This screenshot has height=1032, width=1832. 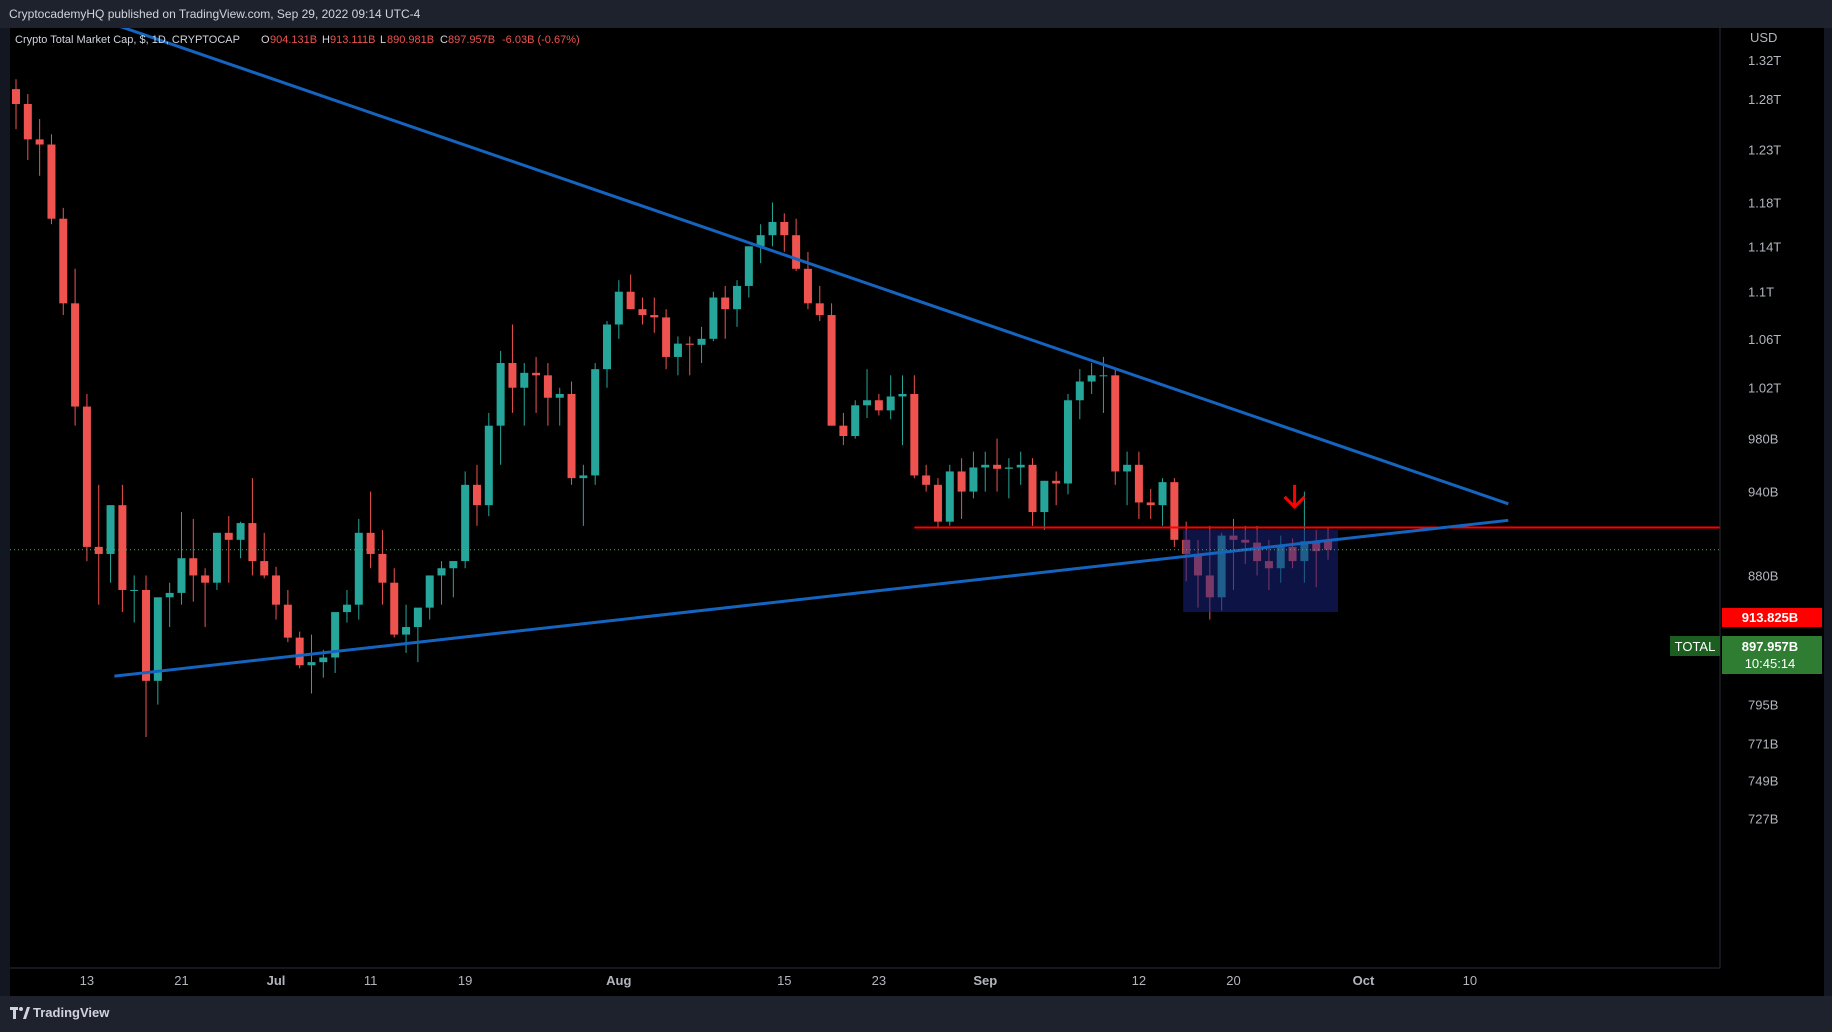 What do you see at coordinates (181, 980) in the screenshot?
I see `time-tick-label: 21` at bounding box center [181, 980].